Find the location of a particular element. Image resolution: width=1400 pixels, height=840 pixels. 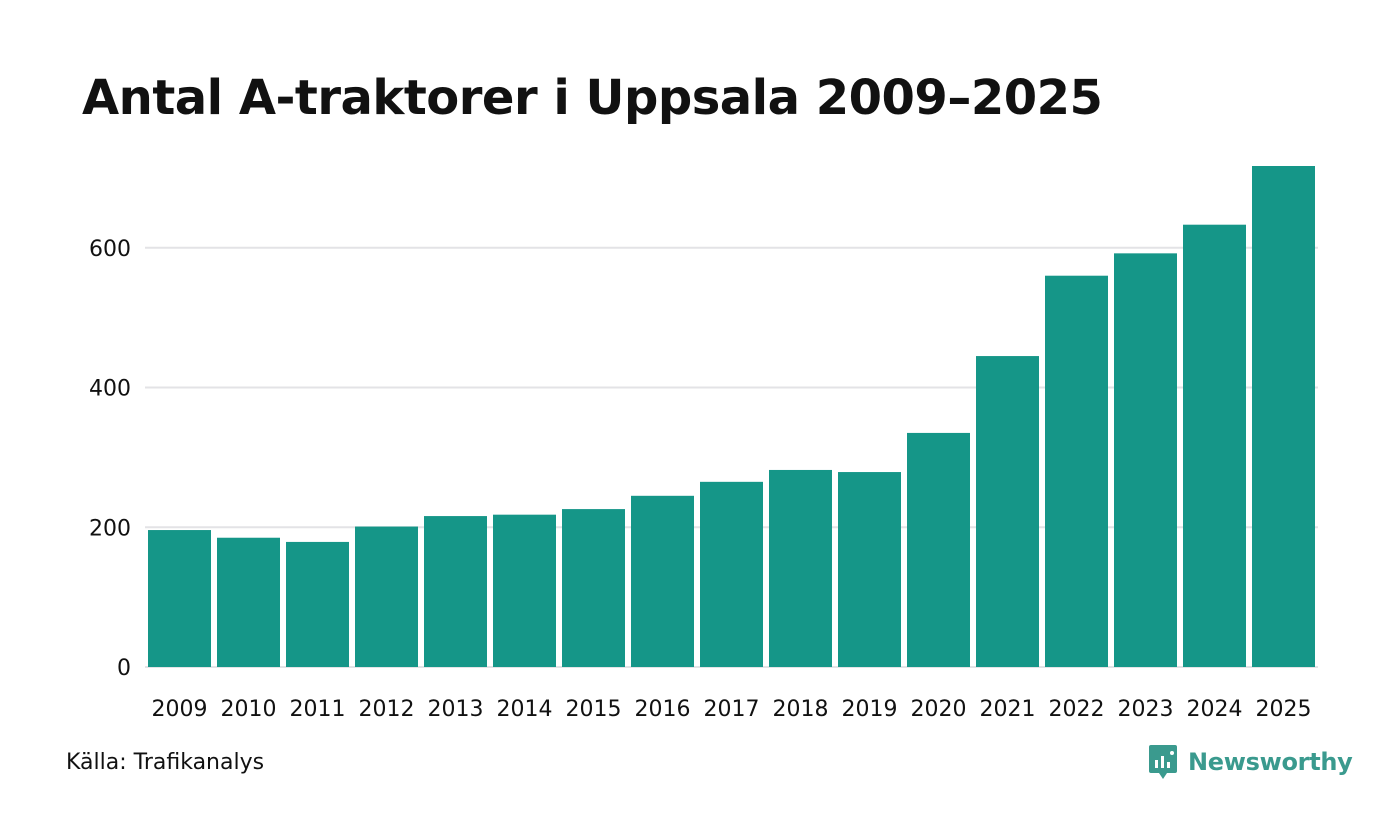

bar-2012 is located at coordinates (386, 596).